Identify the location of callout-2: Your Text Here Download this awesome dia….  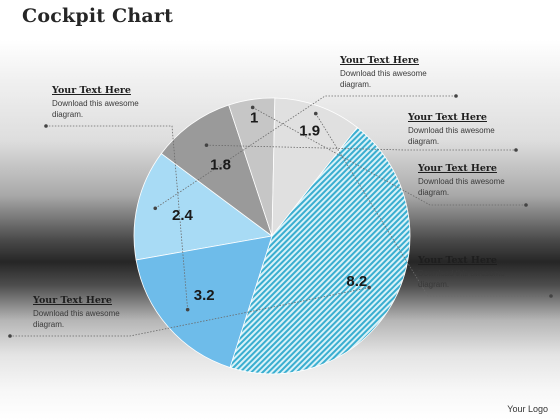
(463, 129).